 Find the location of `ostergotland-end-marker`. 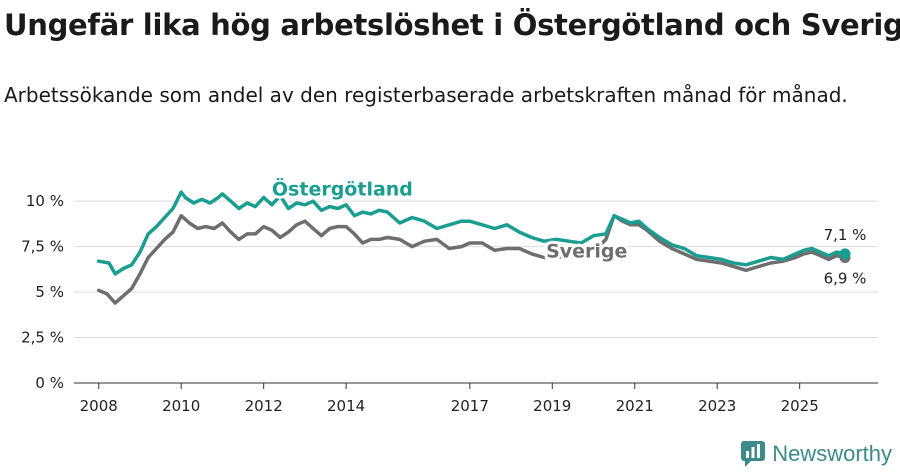

ostergotland-end-marker is located at coordinates (845, 254).